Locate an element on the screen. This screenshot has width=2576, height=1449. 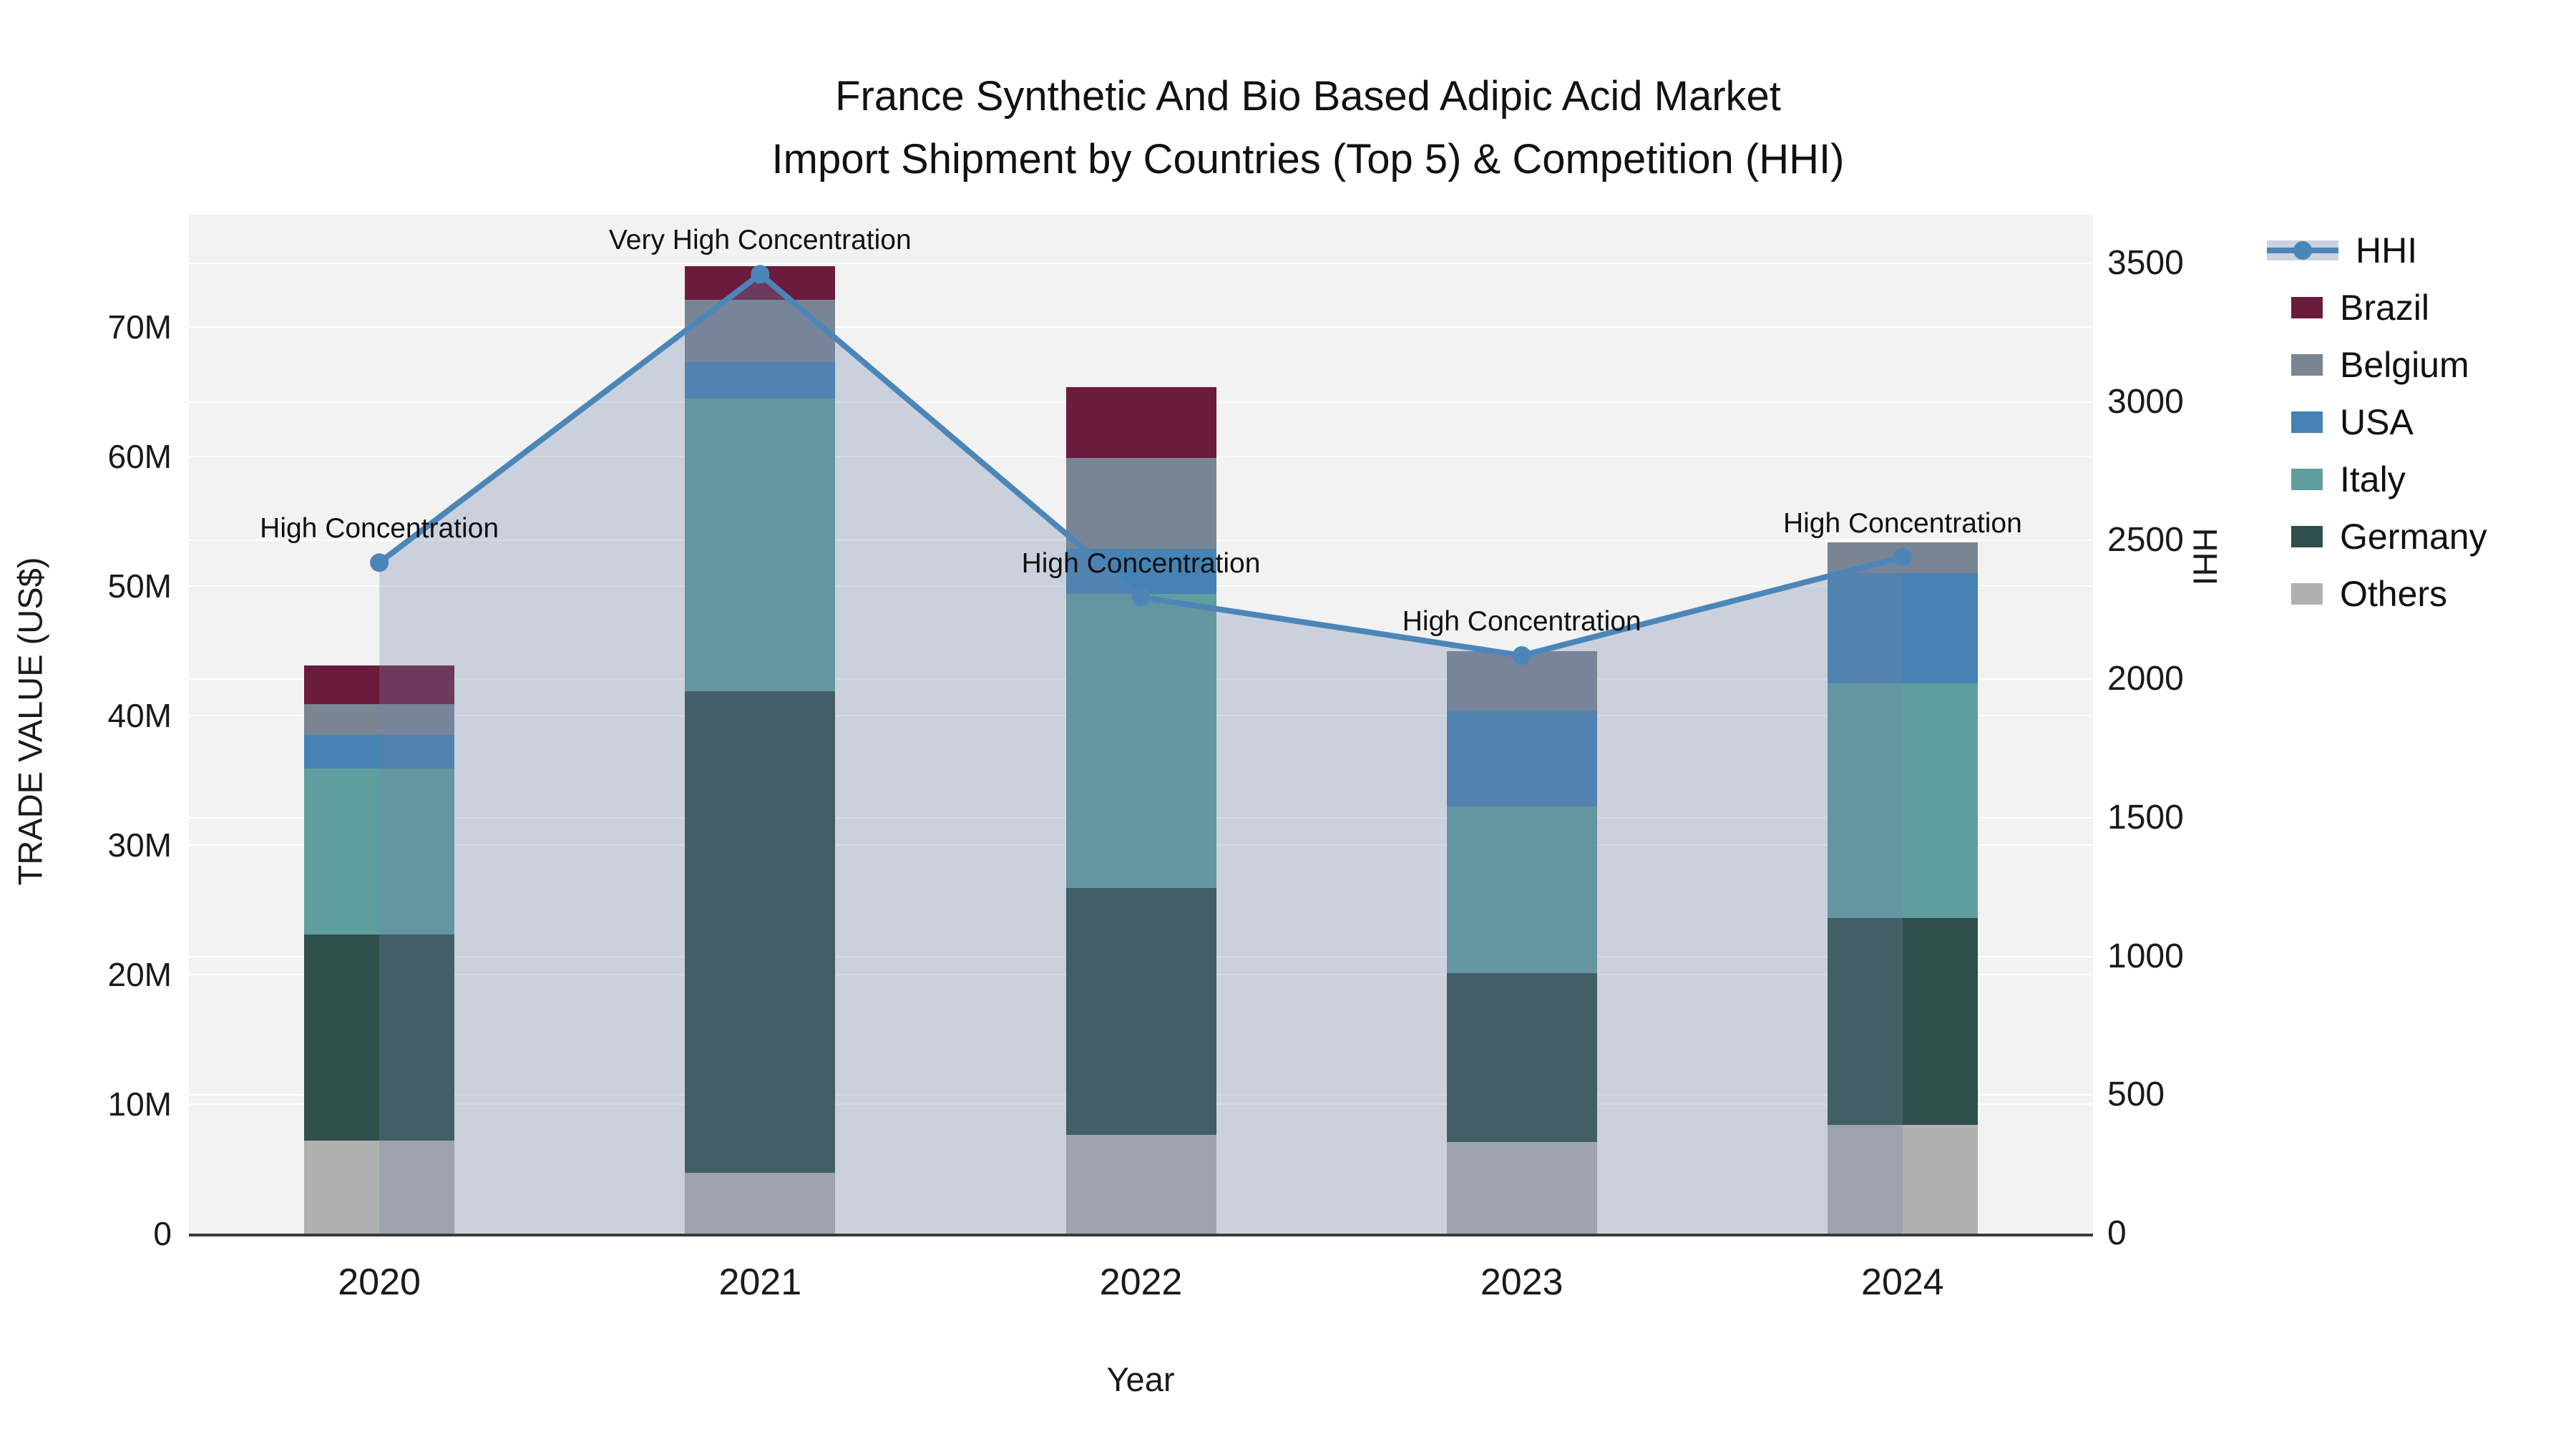
y-axis-tick-label-right: 1000 is located at coordinates (2145, 956).